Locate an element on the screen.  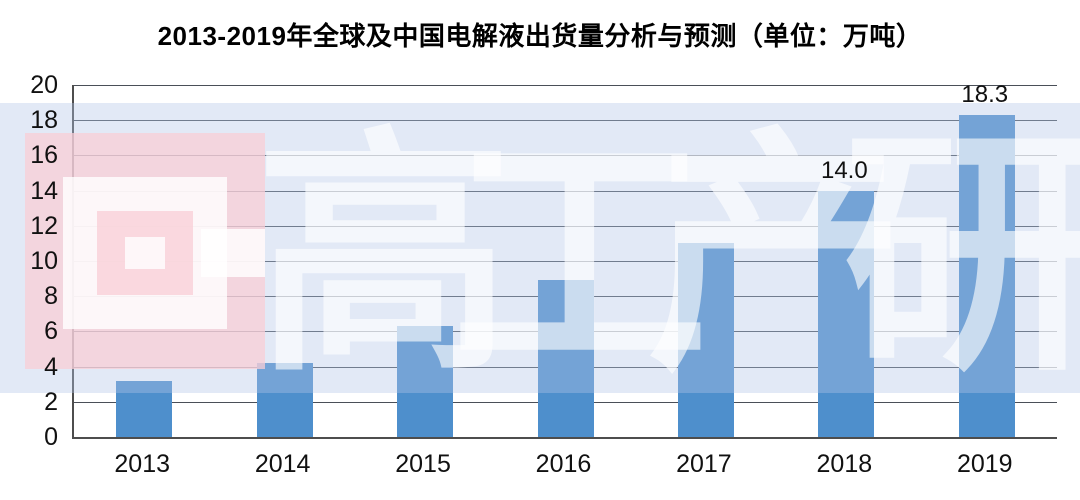
bar-2018 is located at coordinates (846, 313).